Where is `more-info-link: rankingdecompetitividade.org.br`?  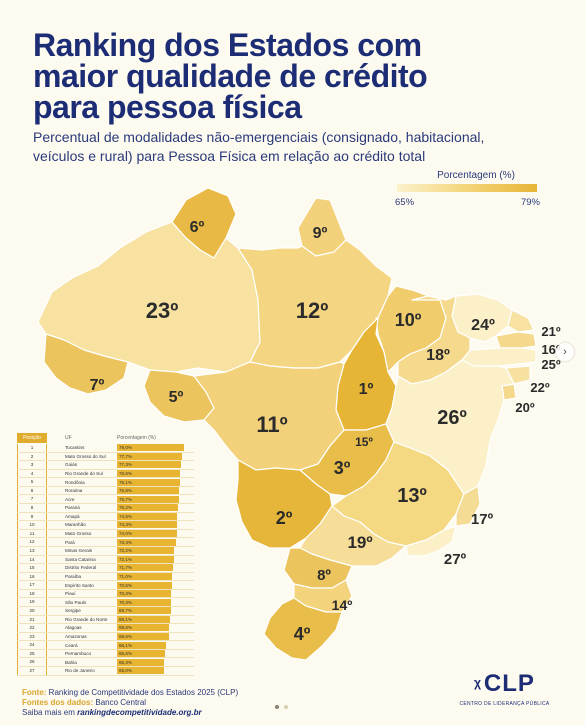
more-info-link: rankingdecompetitividade.org.br is located at coordinates (139, 712).